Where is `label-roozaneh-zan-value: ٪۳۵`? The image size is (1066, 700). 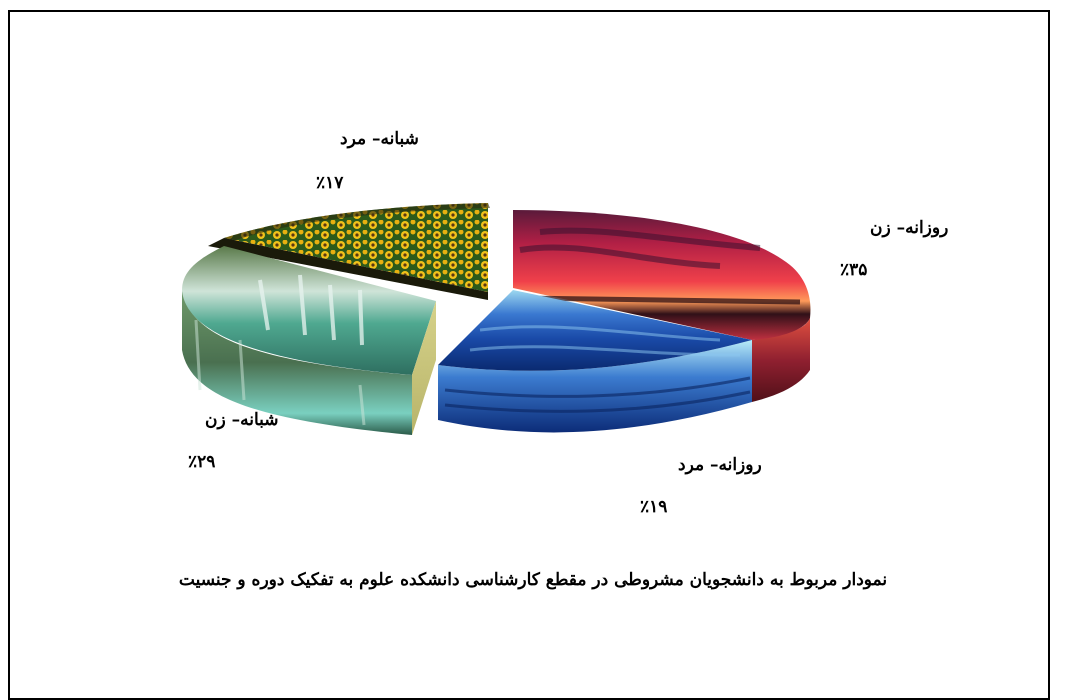
label-roozaneh-zan-value: ٪۳۵ is located at coordinates (853, 270).